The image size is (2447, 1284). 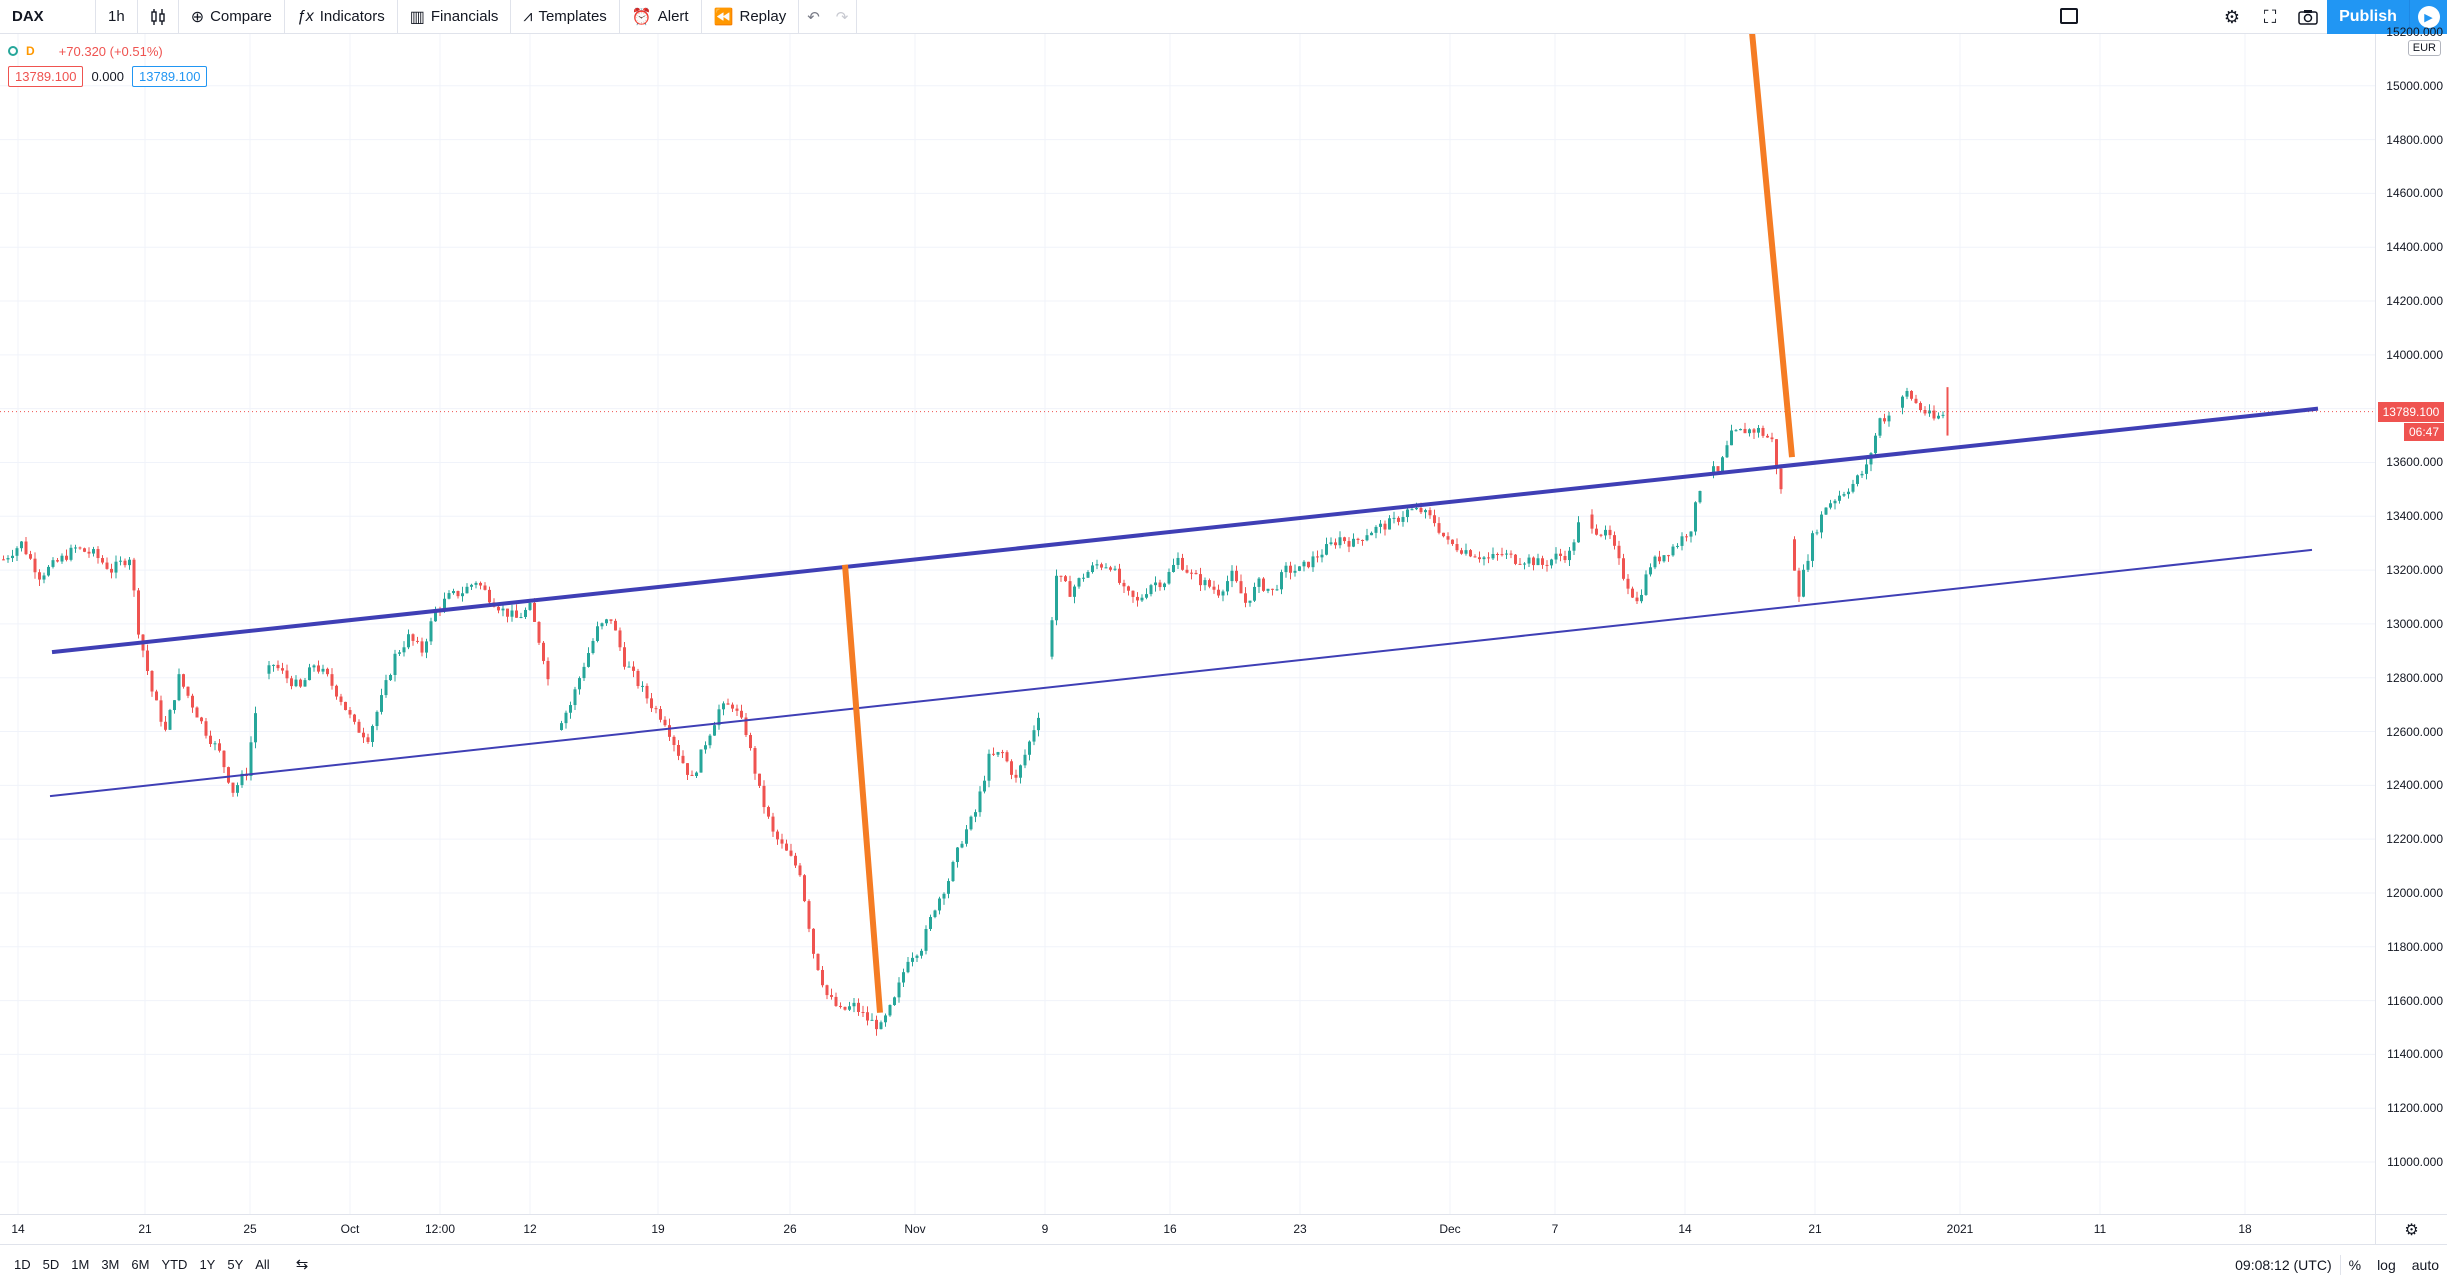 I want to click on alert-button: ⏰ Alert, so click(x=661, y=17).